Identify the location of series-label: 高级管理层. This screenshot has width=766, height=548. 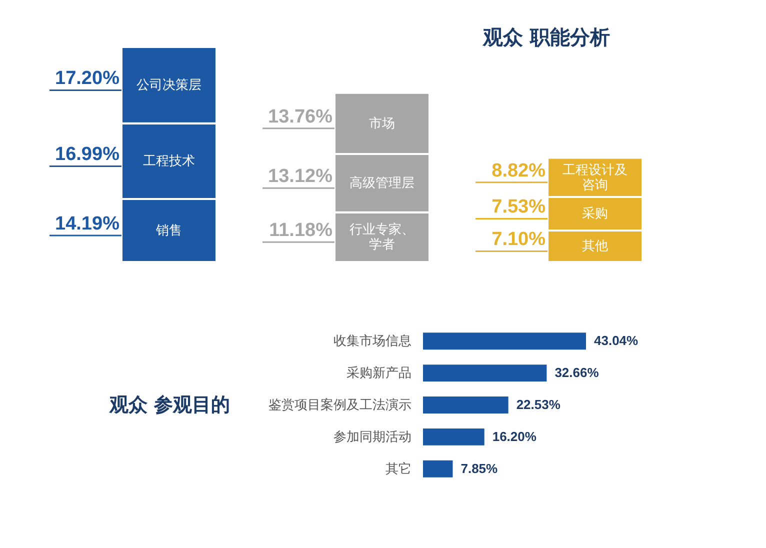
(382, 183).